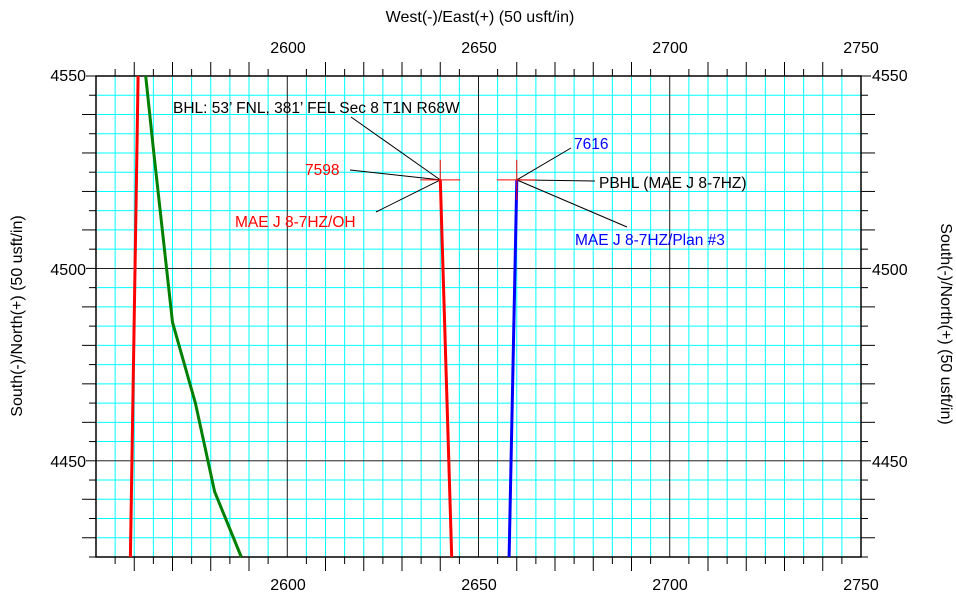  I want to click on bhl-label: BHL: 53’ FNL, 381’ FEL Sec 8 T1N R68W, so click(316, 108).